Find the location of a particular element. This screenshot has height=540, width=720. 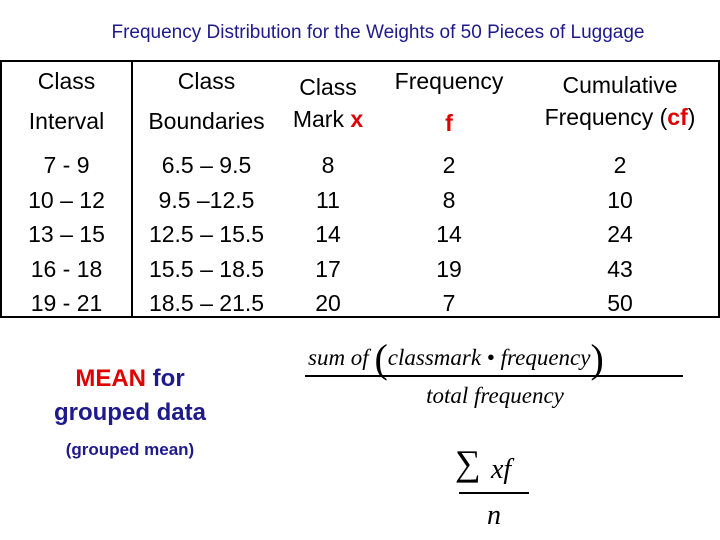

mean-heading: MEAN for grouped data is located at coordinates (130, 396).